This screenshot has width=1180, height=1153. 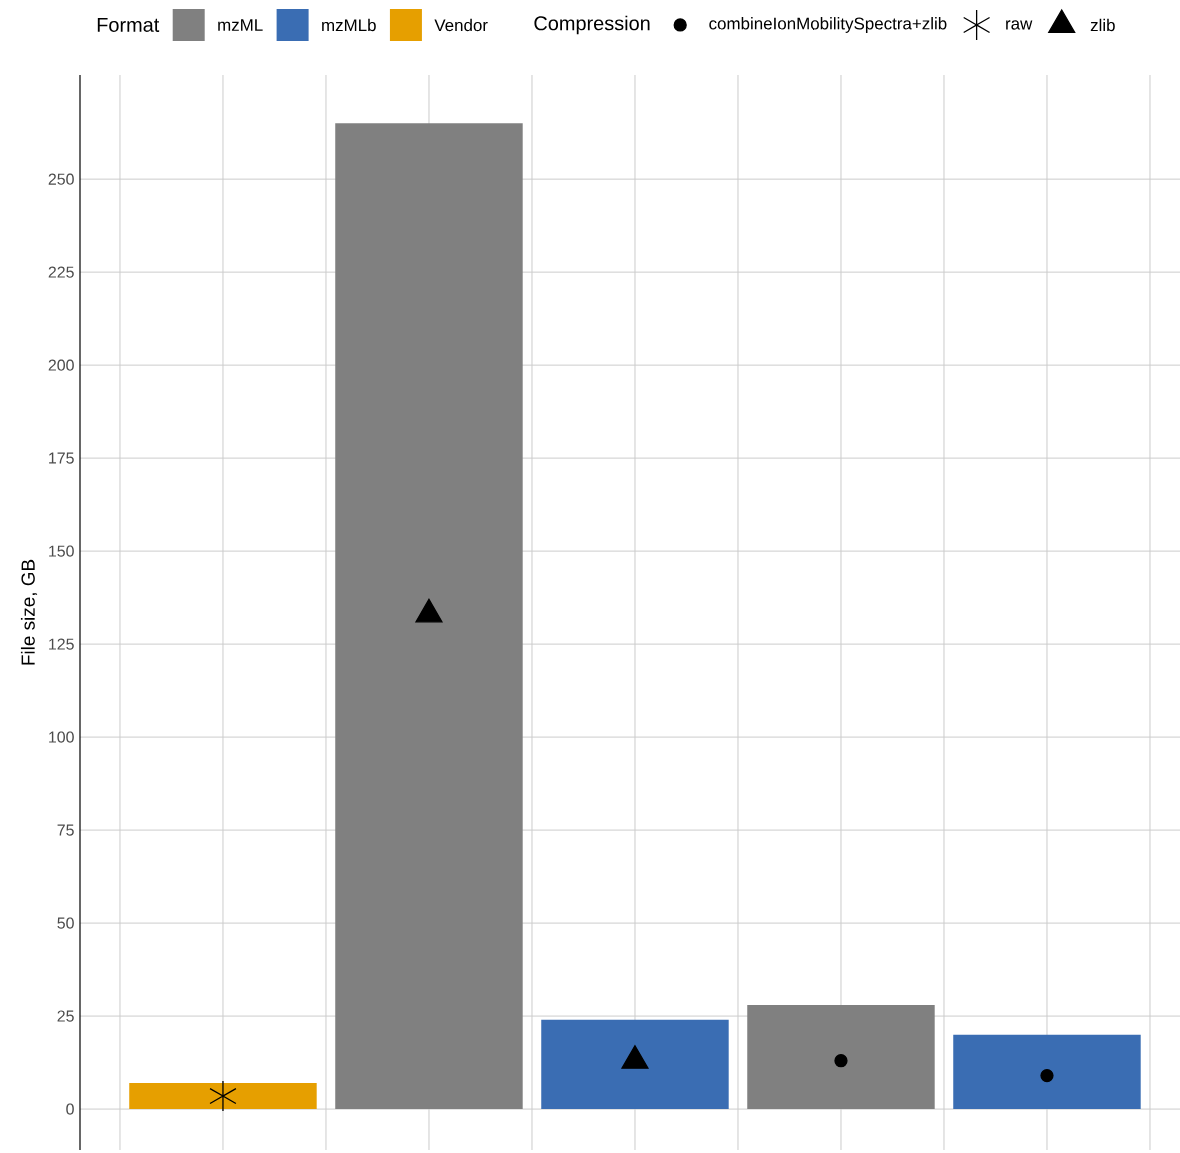 I want to click on y-axis-title: File size, GB, so click(x=29, y=612).